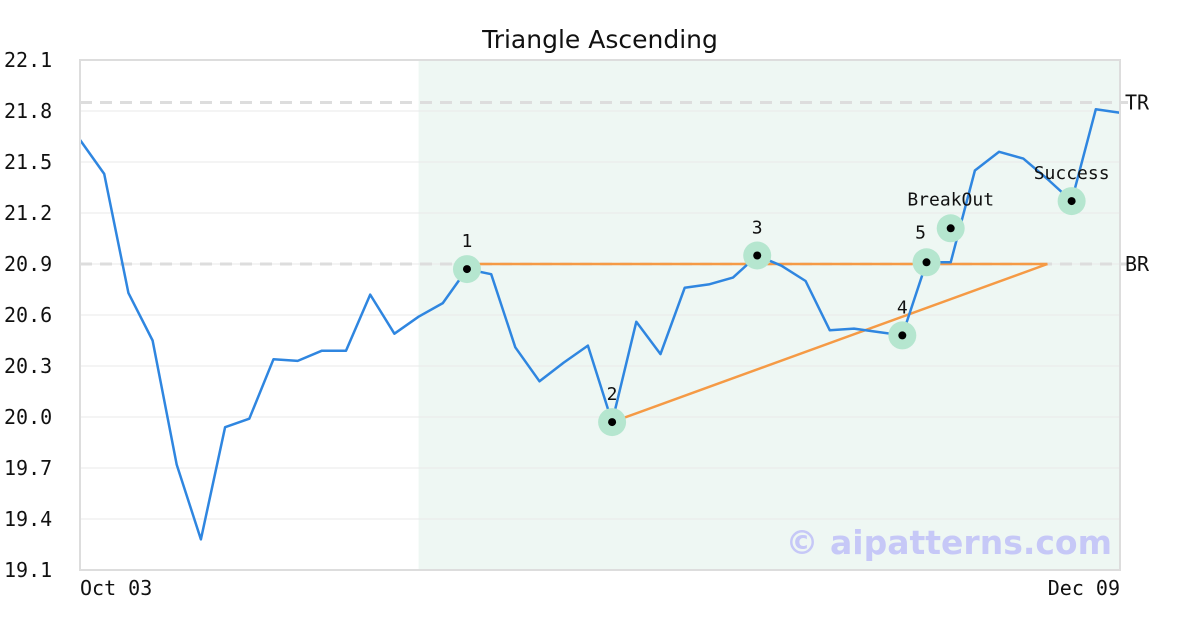 The image size is (1200, 630). What do you see at coordinates (920, 232) in the screenshot?
I see `pattern-point-label: 5` at bounding box center [920, 232].